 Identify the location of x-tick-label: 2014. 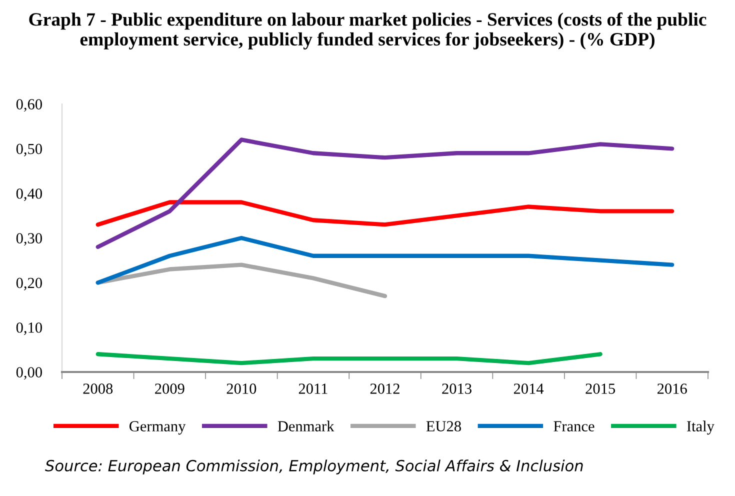
(529, 389).